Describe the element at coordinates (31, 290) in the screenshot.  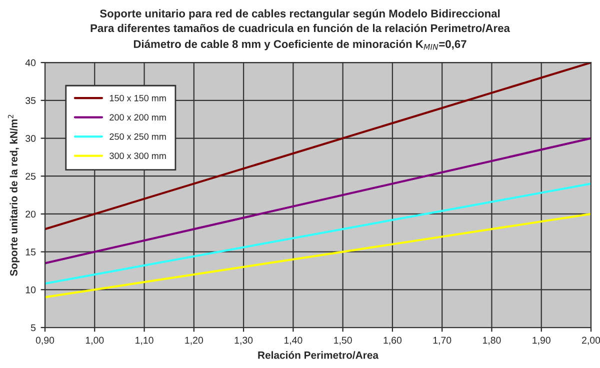
I see `y-tick-label: 10` at that location.